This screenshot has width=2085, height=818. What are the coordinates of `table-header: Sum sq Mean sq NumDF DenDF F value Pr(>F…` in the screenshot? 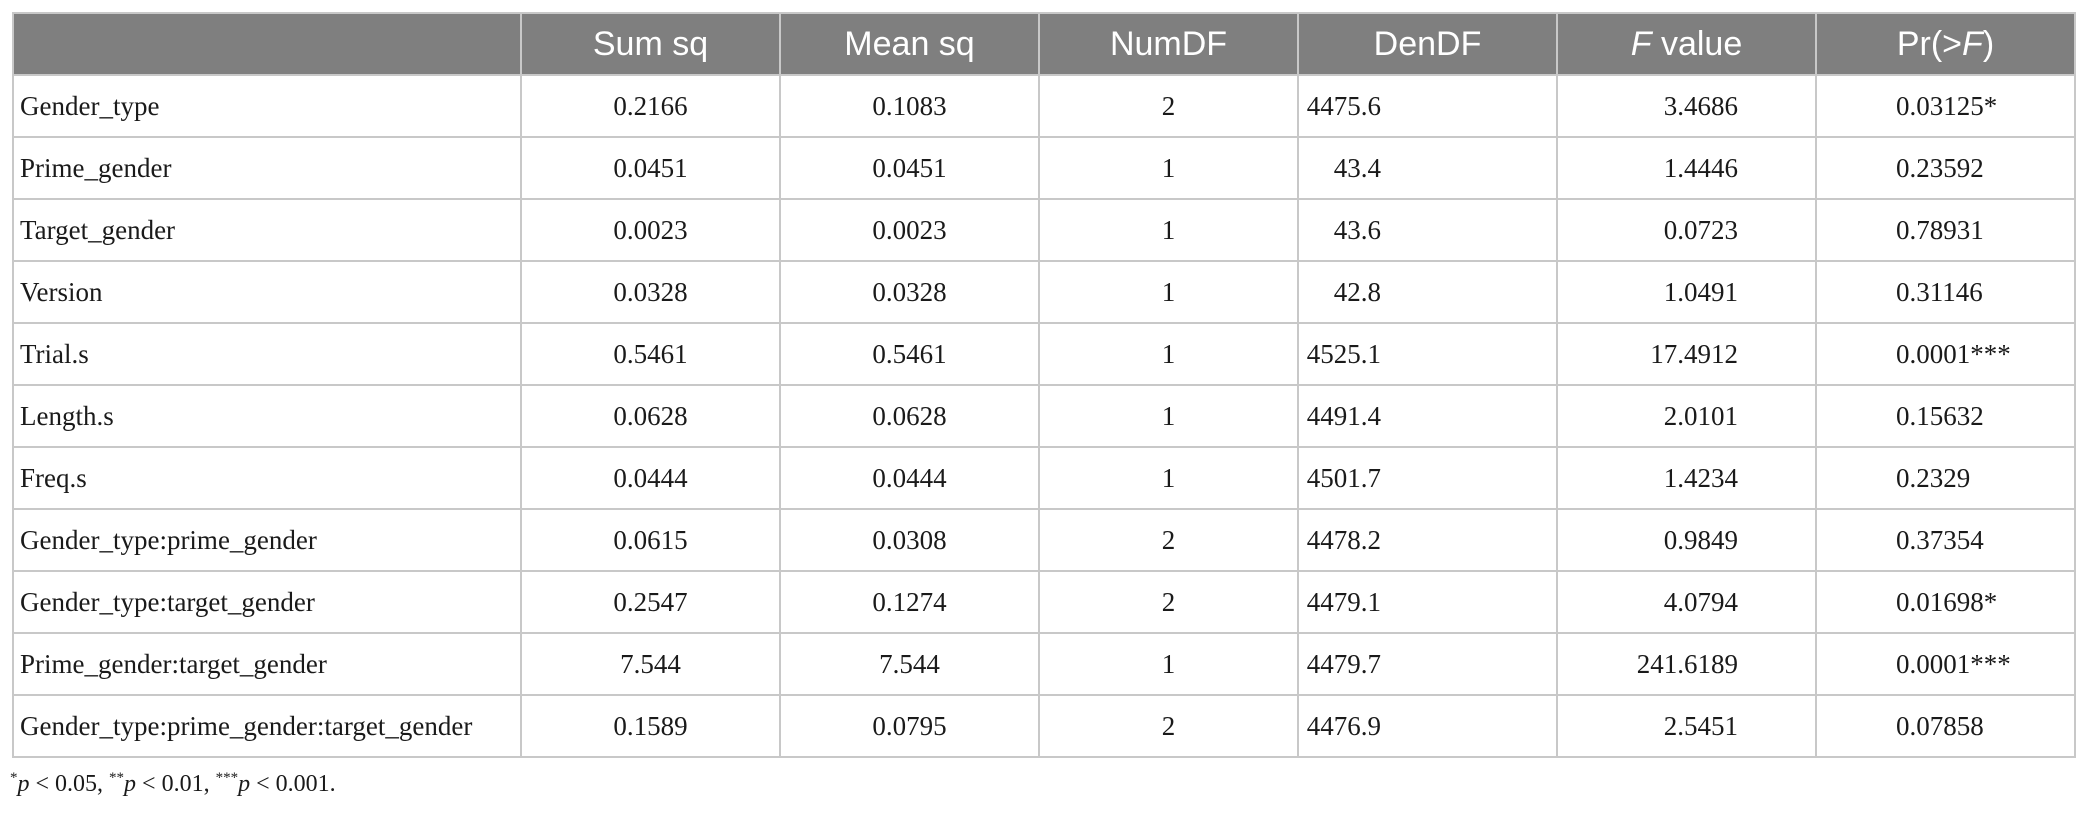 It's located at (1044, 44).